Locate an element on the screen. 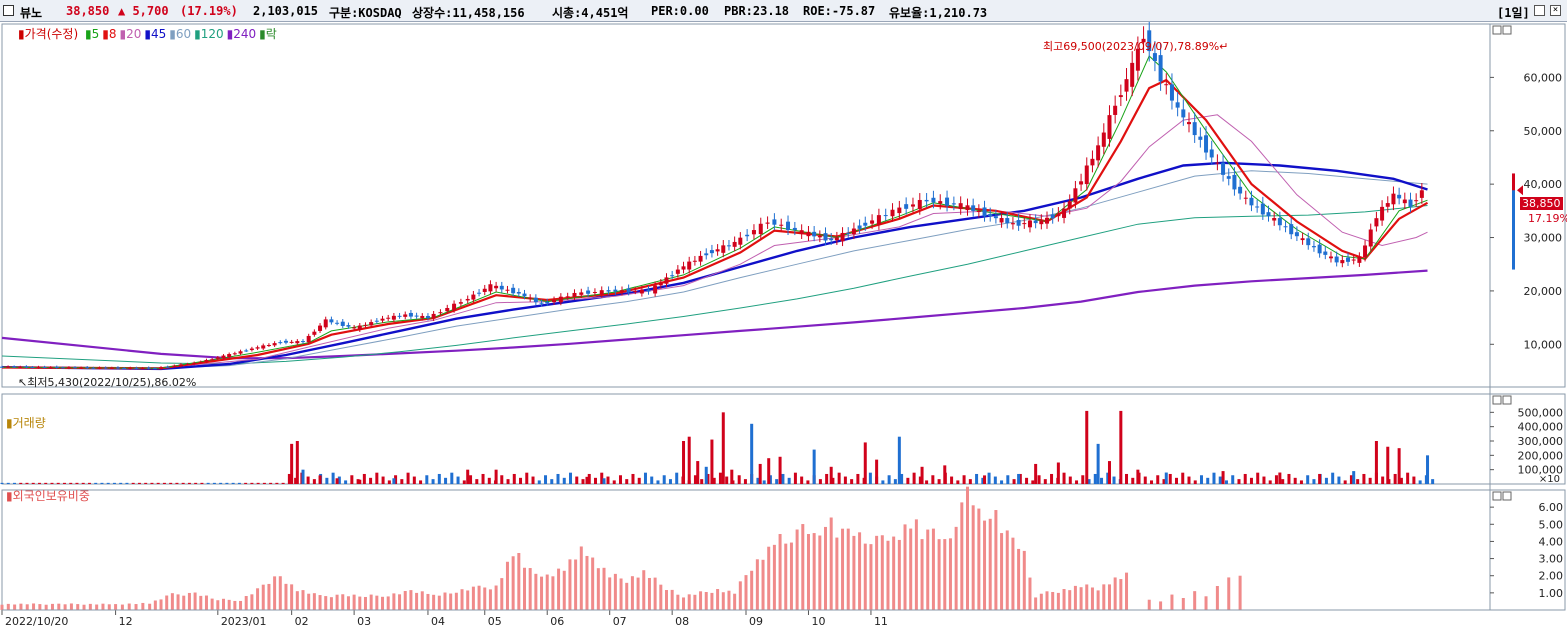  period-button: [1일] is located at coordinates (1513, 13).